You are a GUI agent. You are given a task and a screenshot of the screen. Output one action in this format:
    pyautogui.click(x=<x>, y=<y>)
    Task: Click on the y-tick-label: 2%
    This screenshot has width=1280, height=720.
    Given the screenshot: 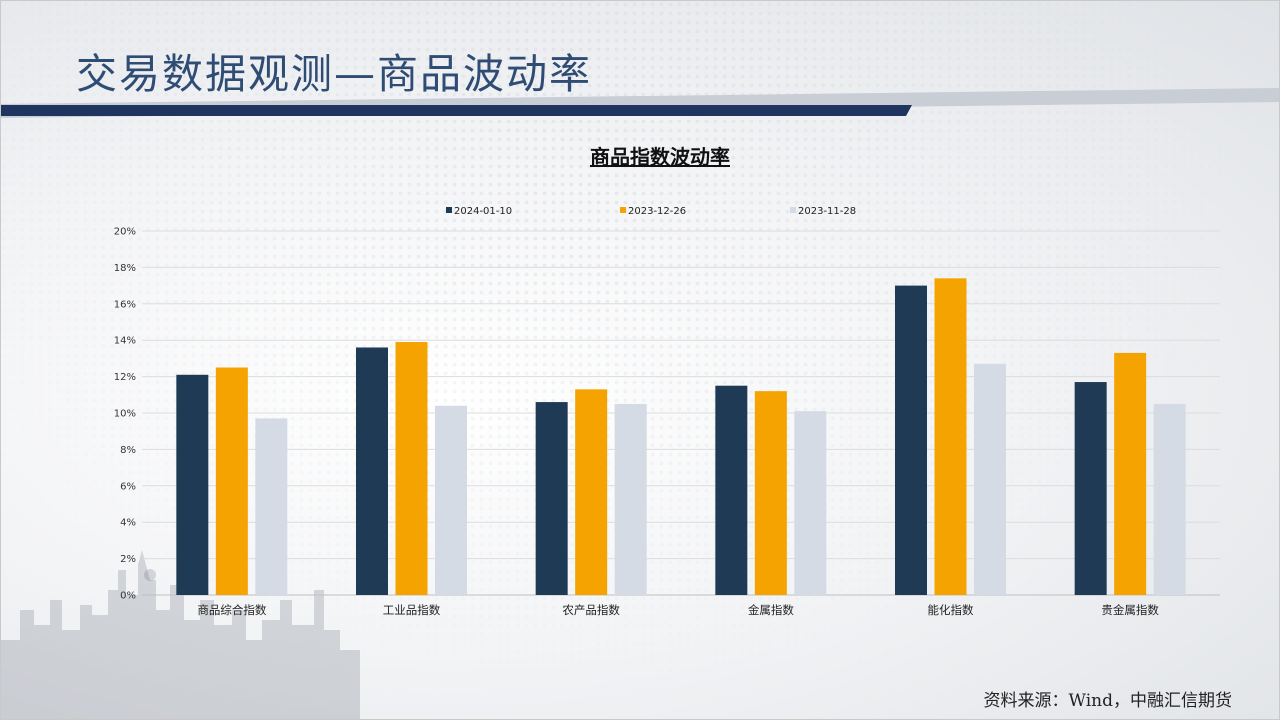 What is the action you would take?
    pyautogui.click(x=128, y=559)
    